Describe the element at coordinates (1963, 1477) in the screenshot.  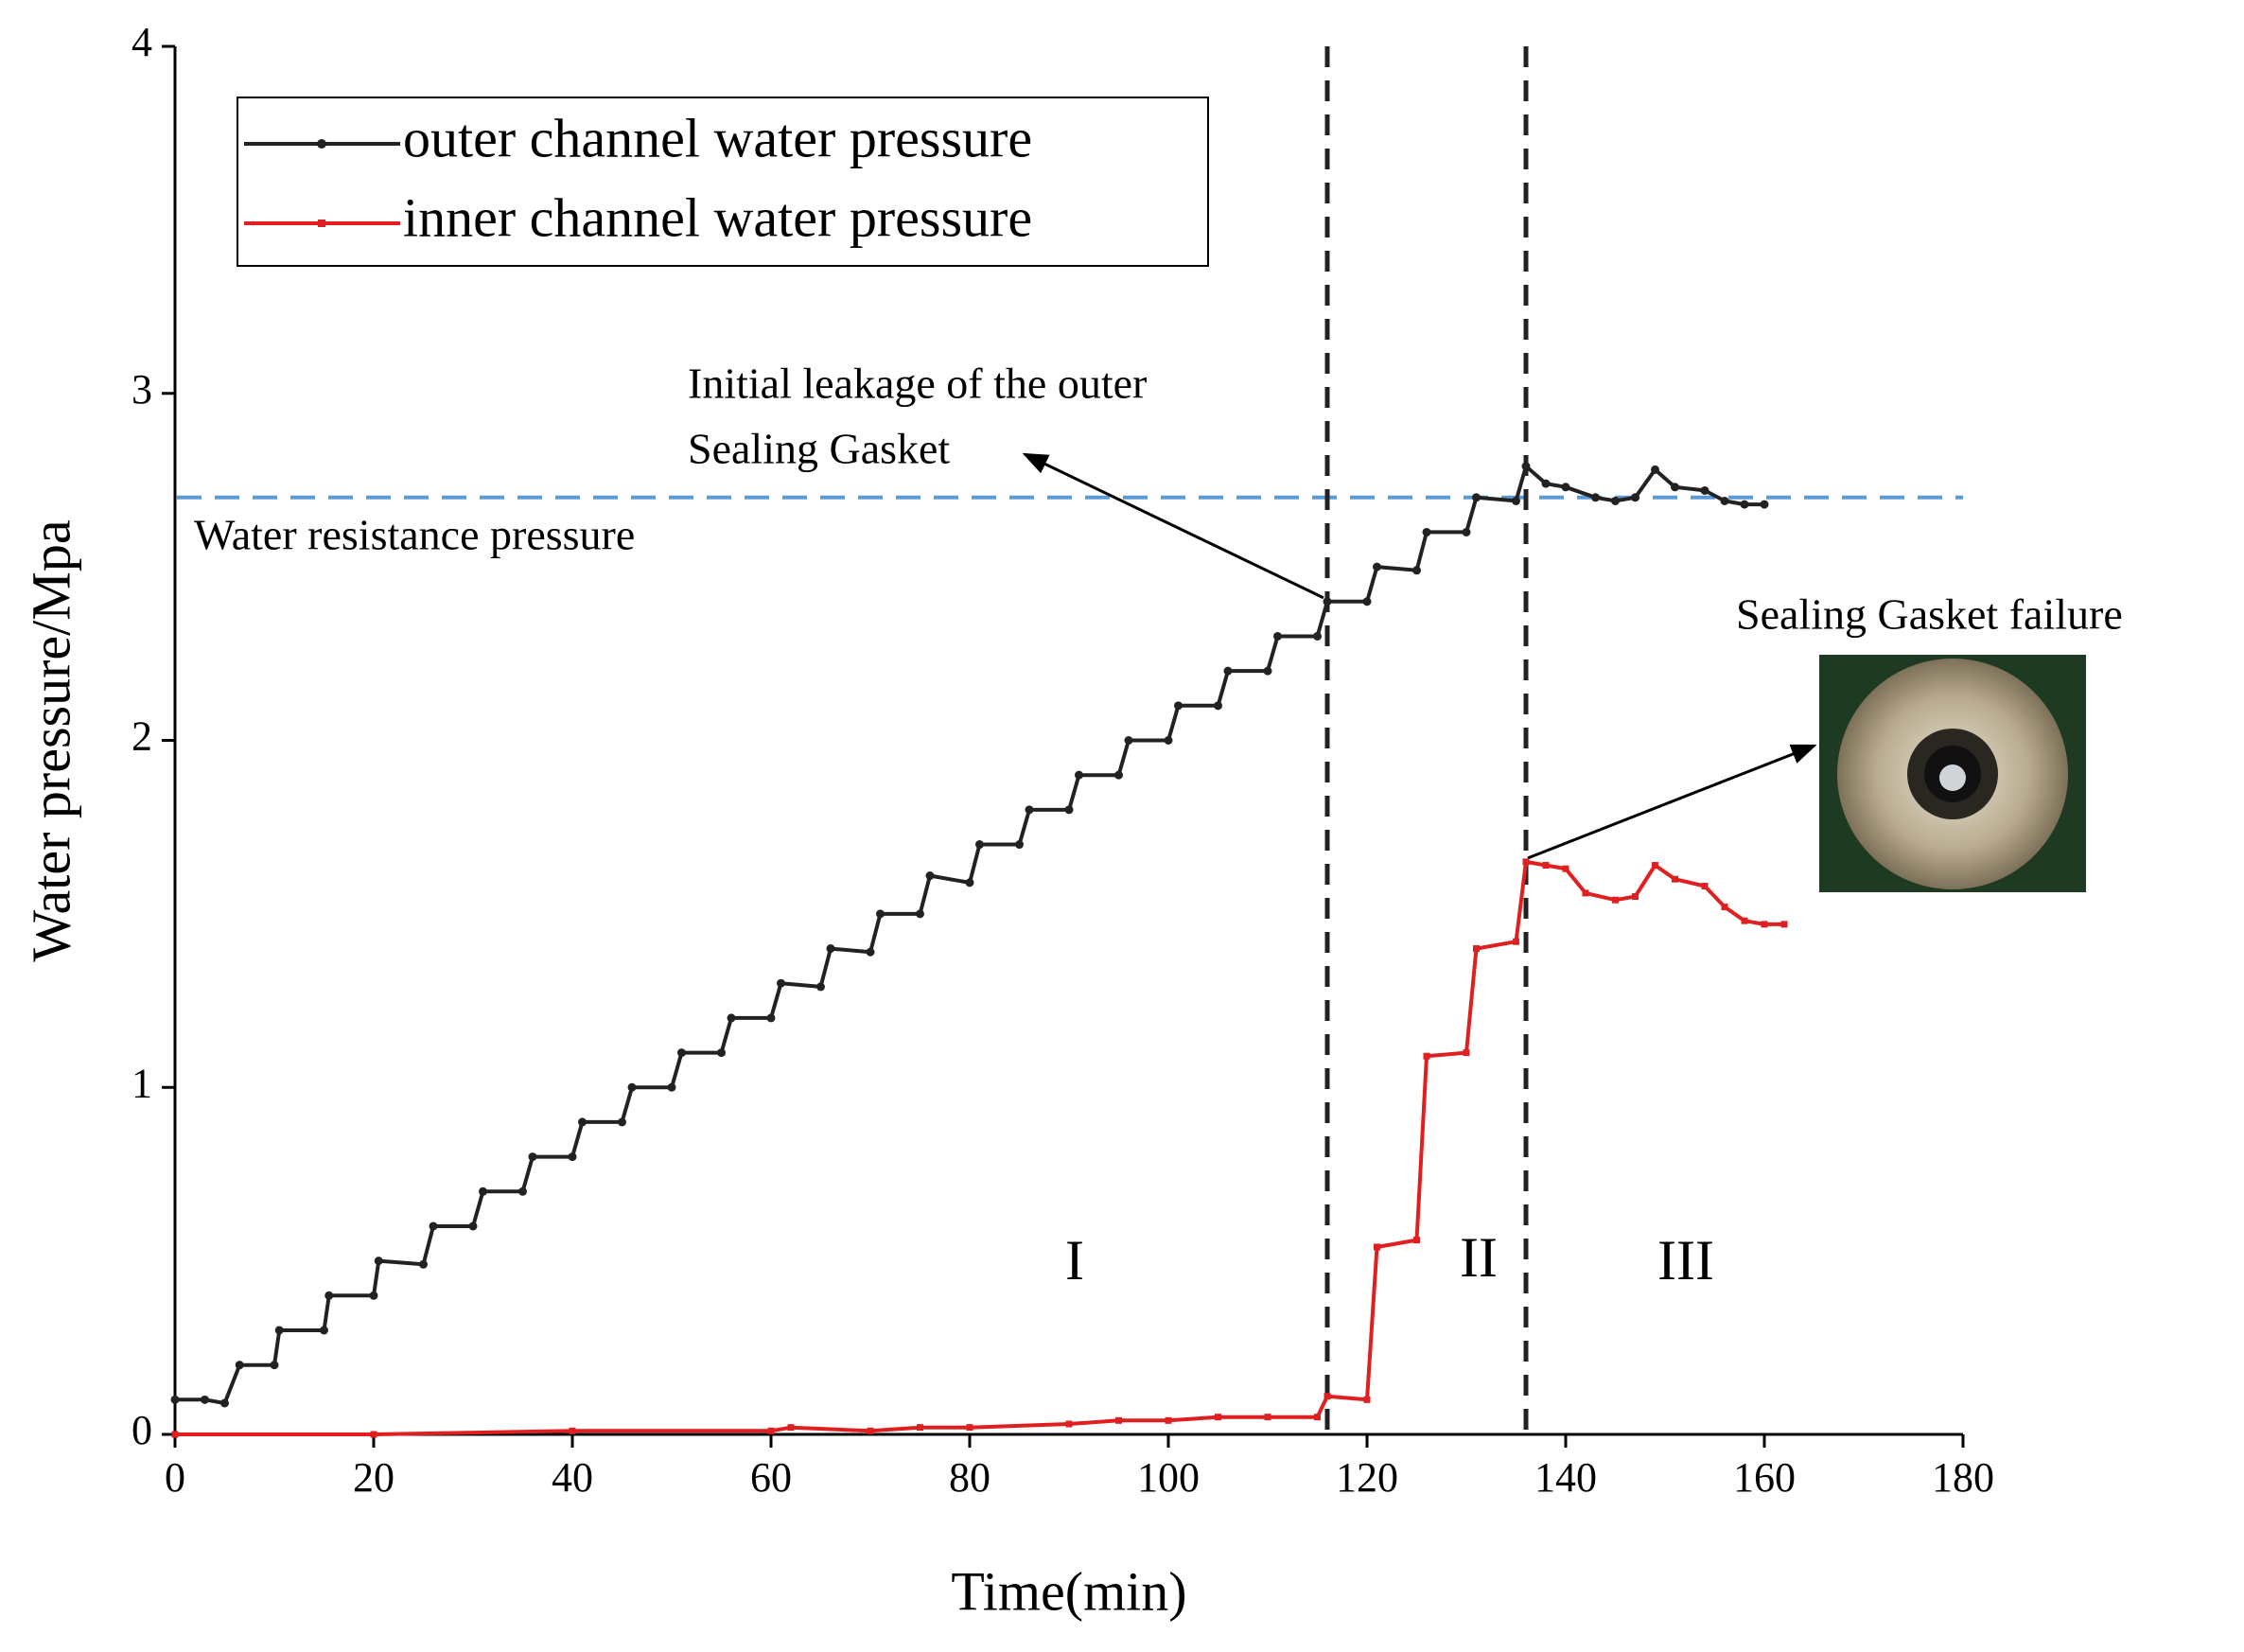
I see `x-tick-label: 180` at that location.